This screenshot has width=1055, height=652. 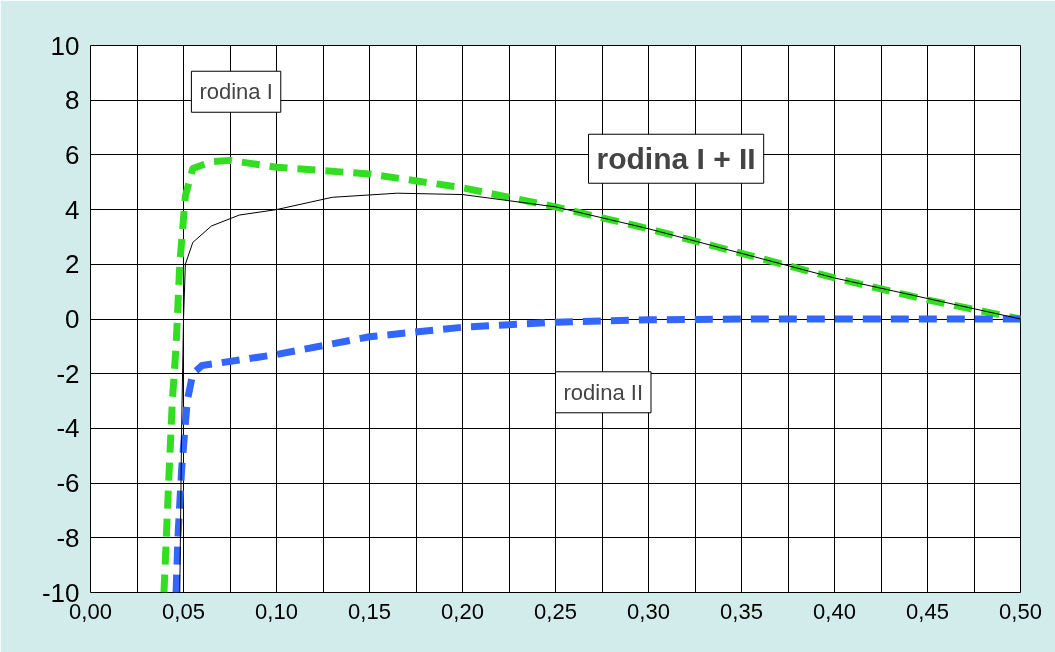 What do you see at coordinates (741, 611) in the screenshot?
I see `x-tick-label: 0,35` at bounding box center [741, 611].